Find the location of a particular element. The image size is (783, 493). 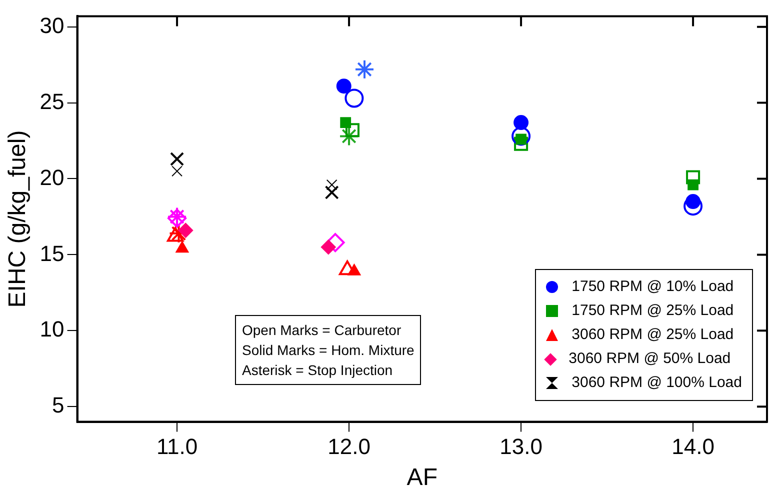

y-tick-label: 30 is located at coordinates (52, 25).